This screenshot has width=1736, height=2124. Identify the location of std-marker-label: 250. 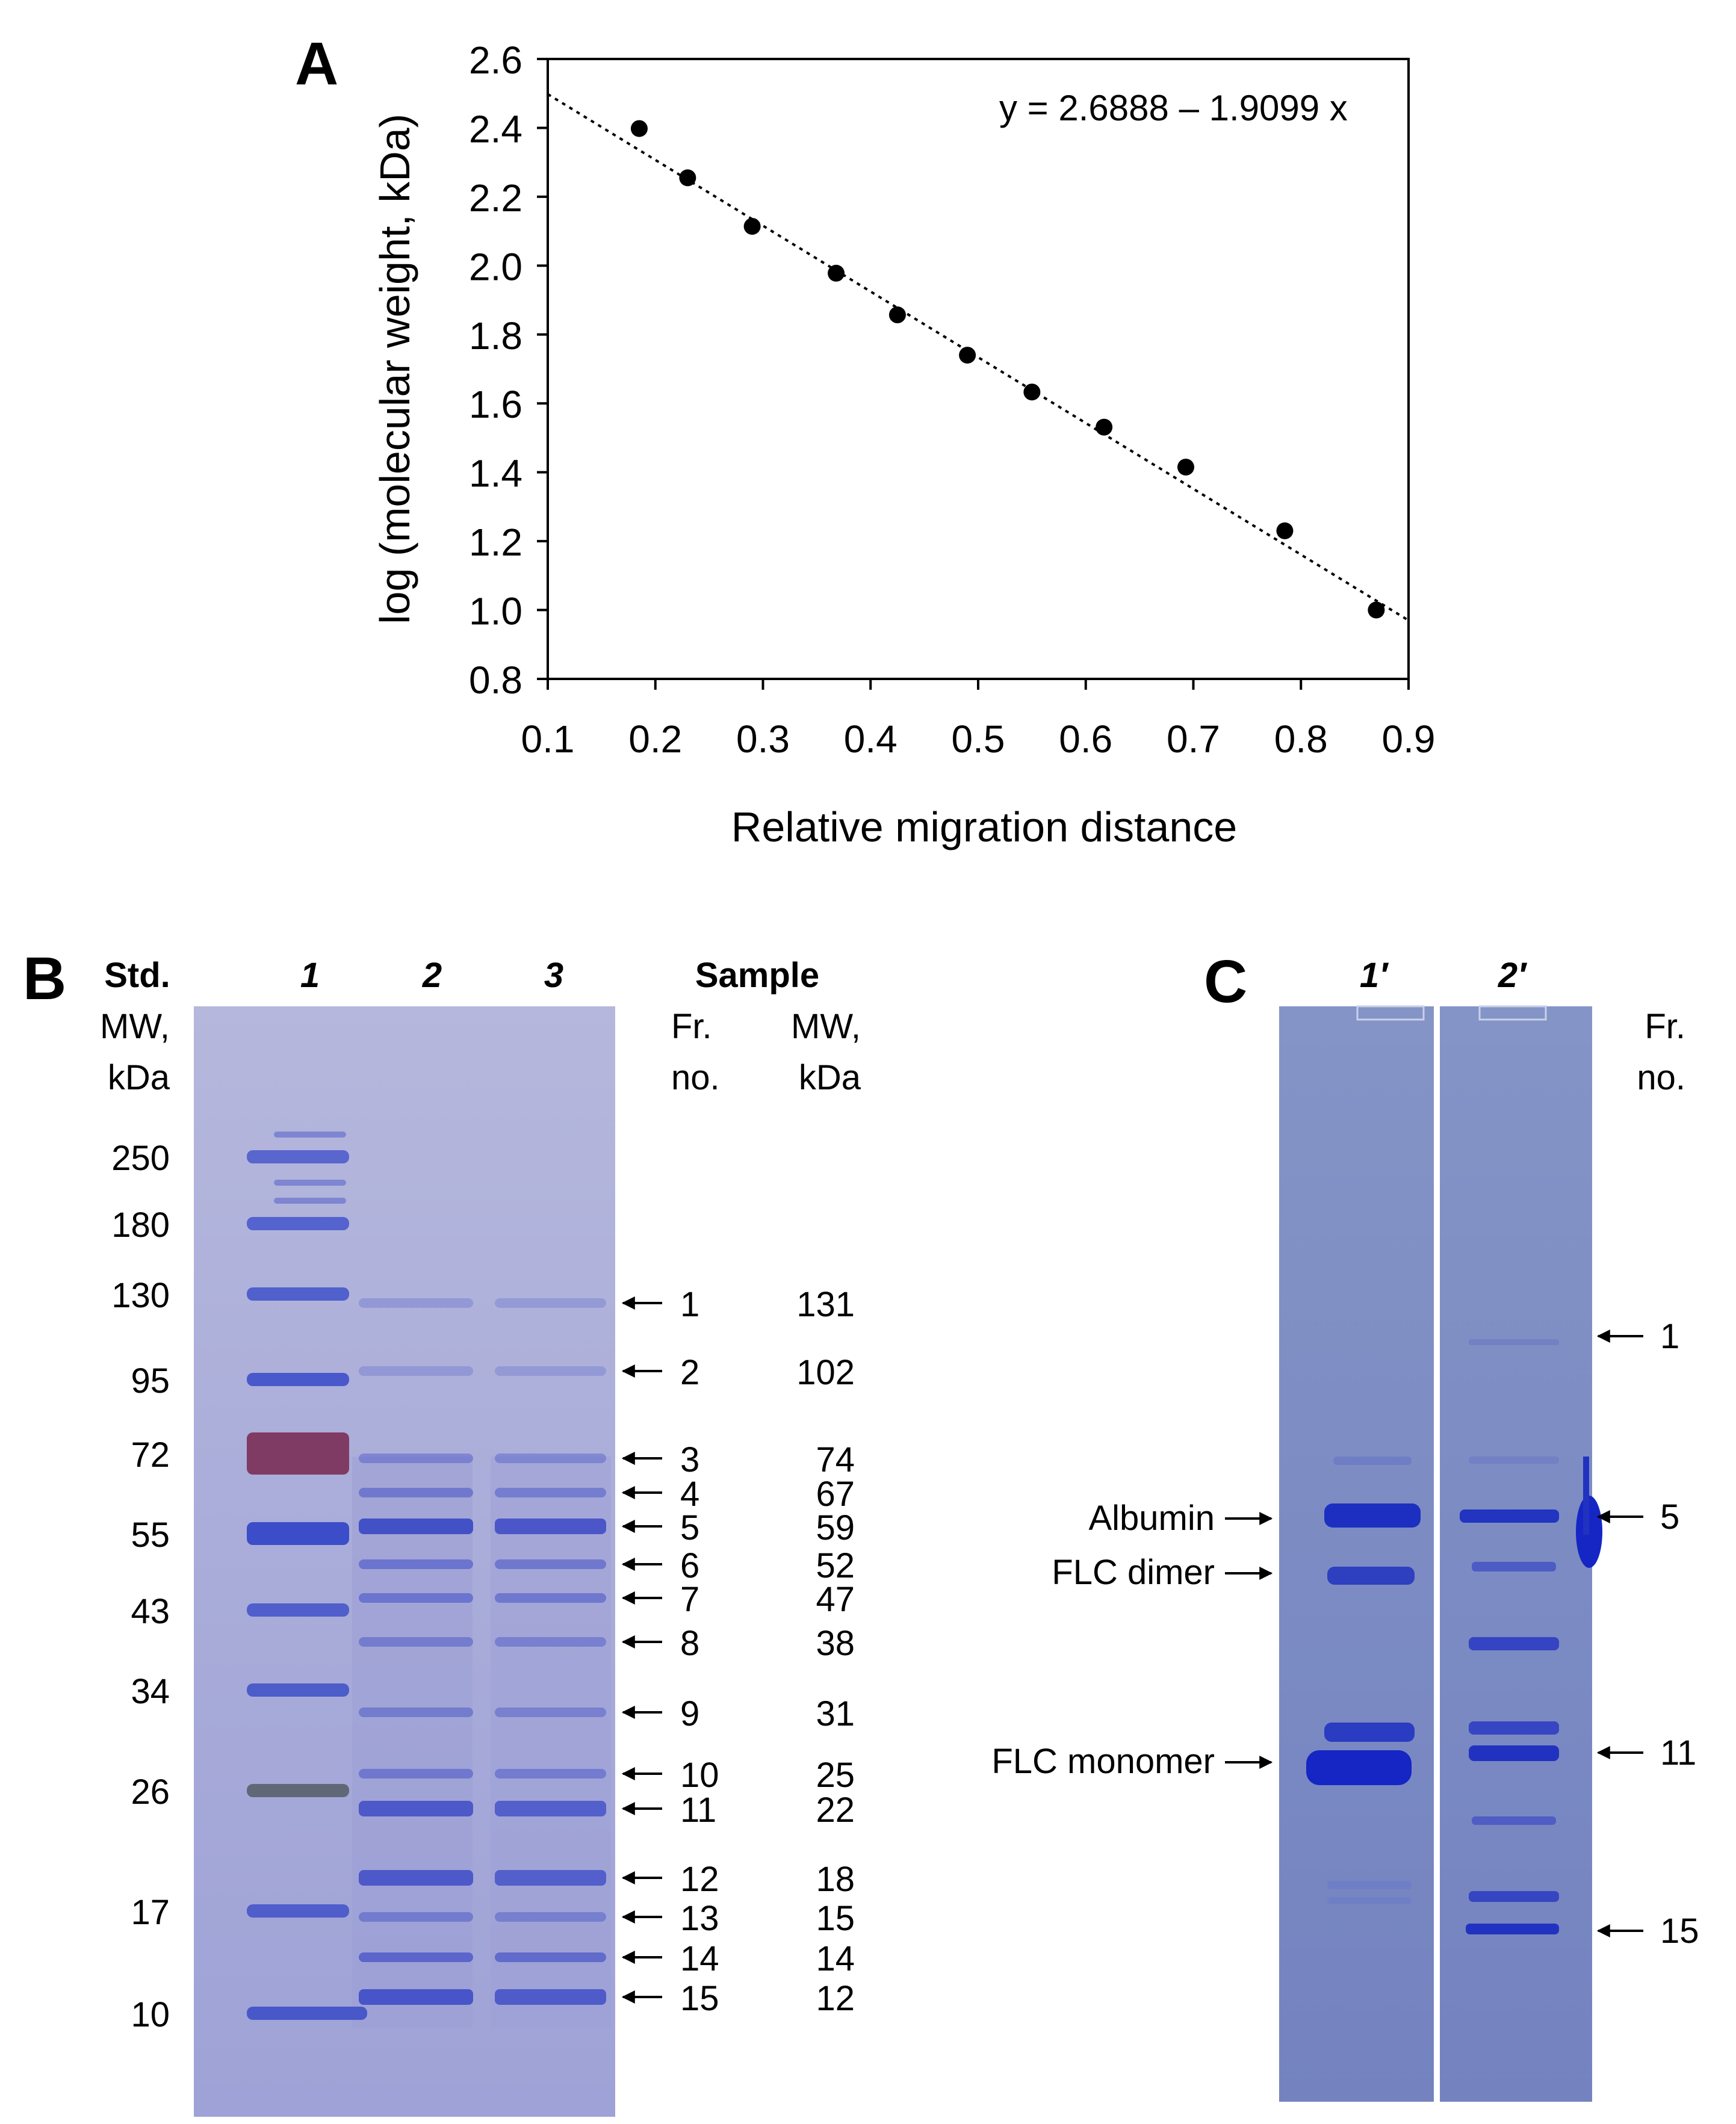
(140, 1158).